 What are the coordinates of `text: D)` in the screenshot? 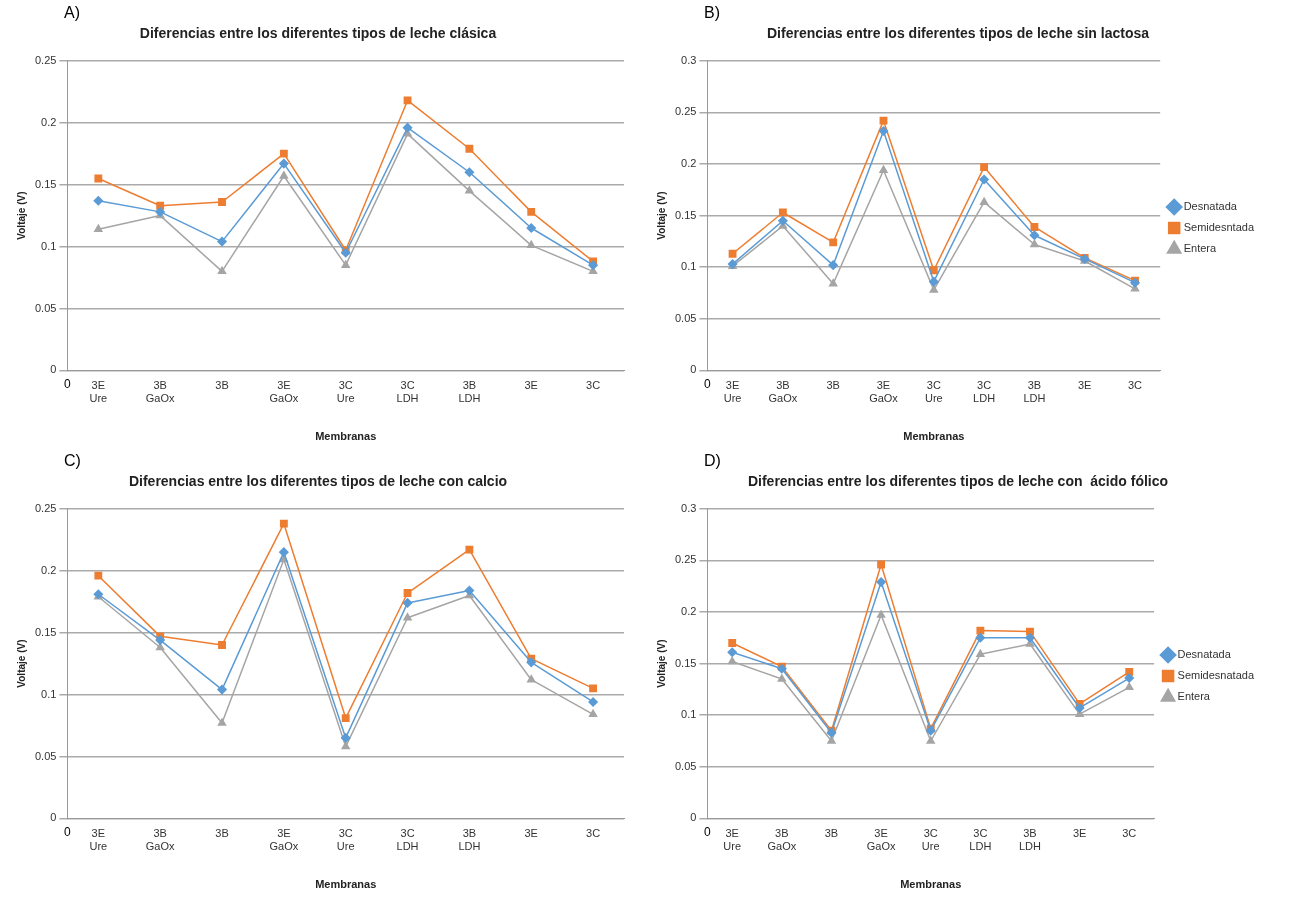 It's located at (712, 461).